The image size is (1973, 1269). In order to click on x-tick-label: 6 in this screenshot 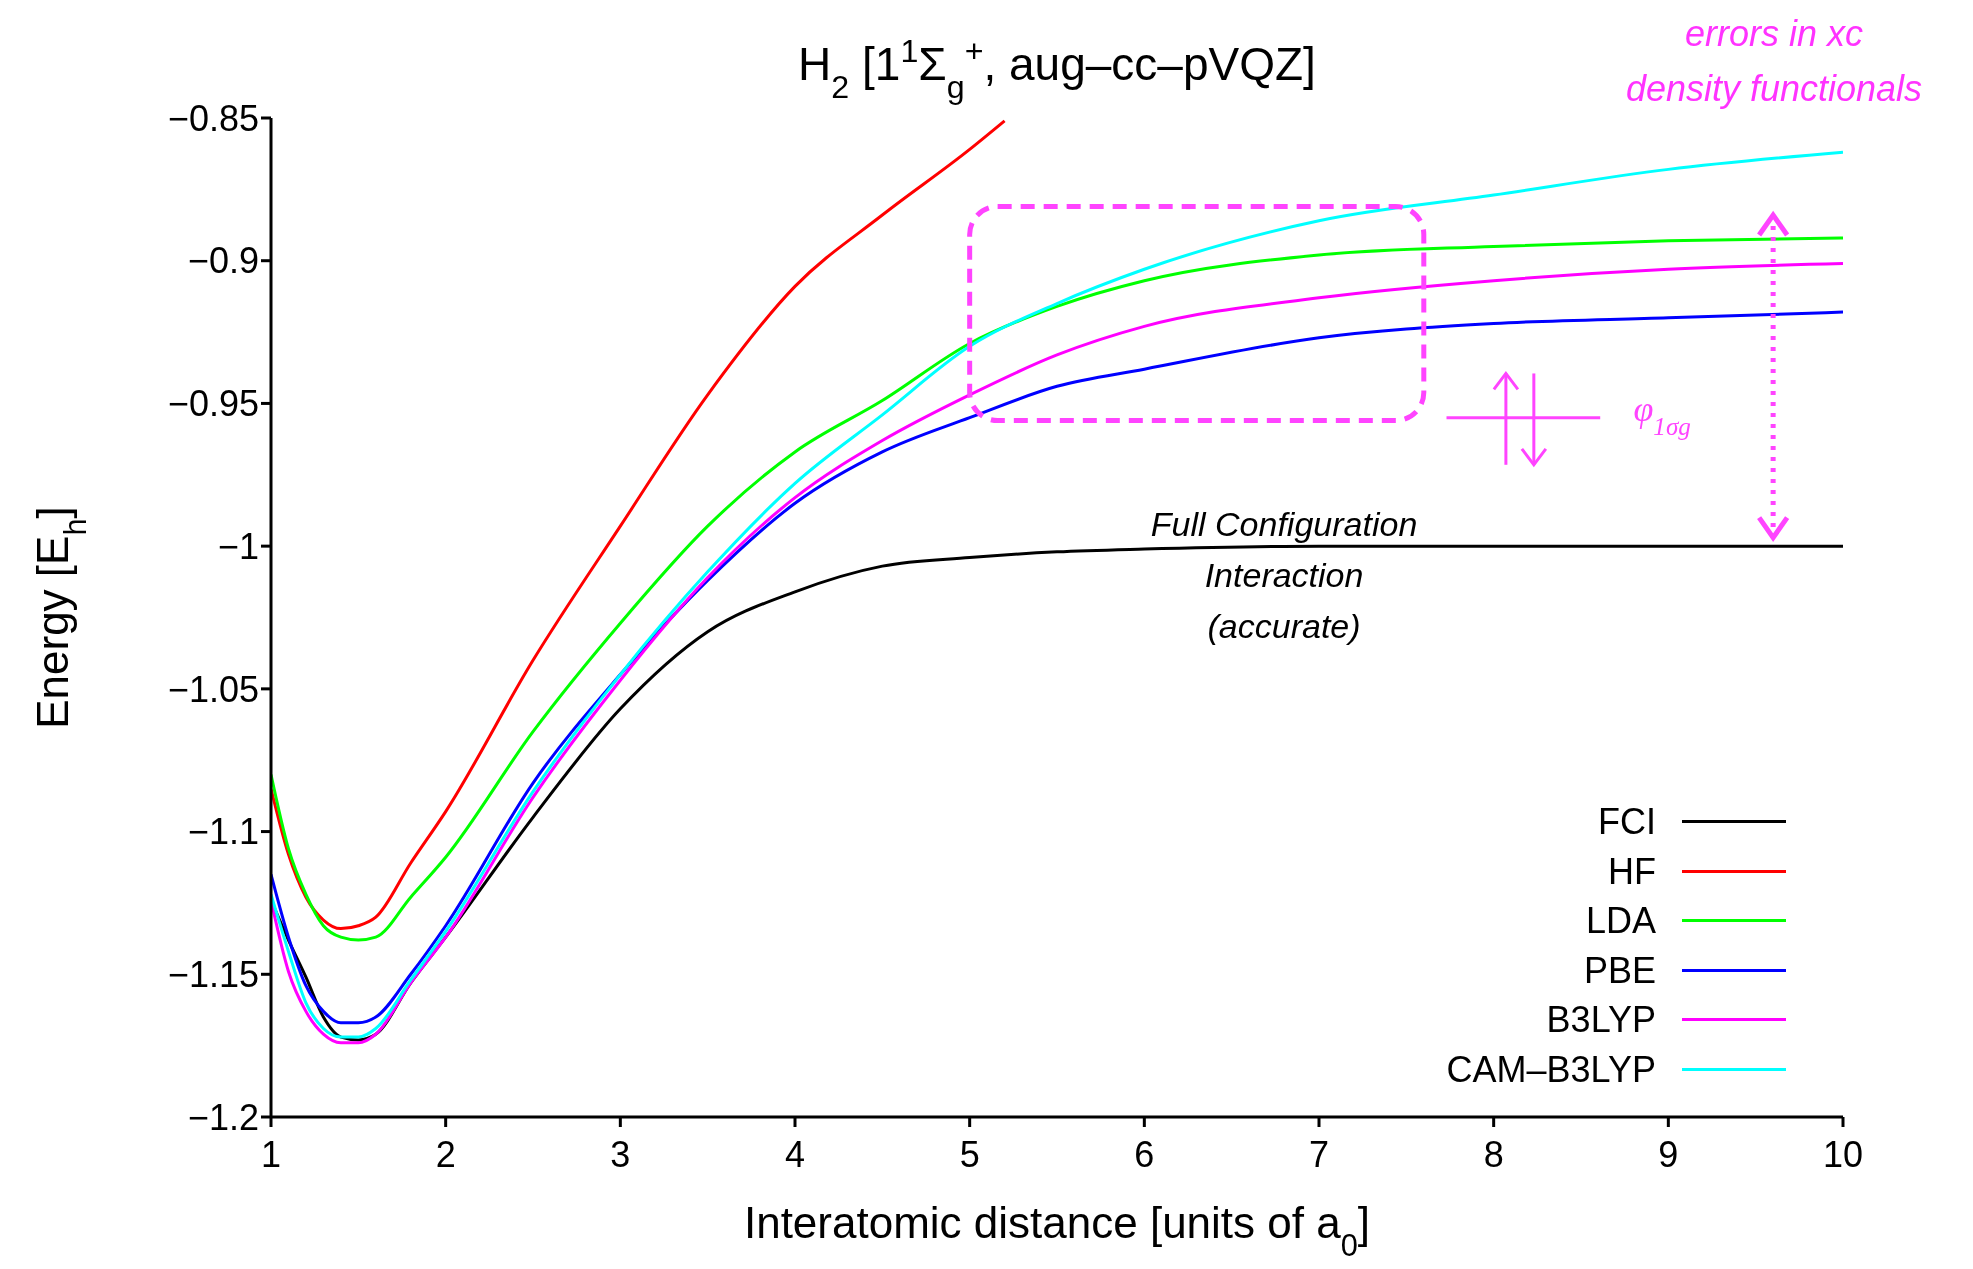, I will do `click(1144, 1154)`.